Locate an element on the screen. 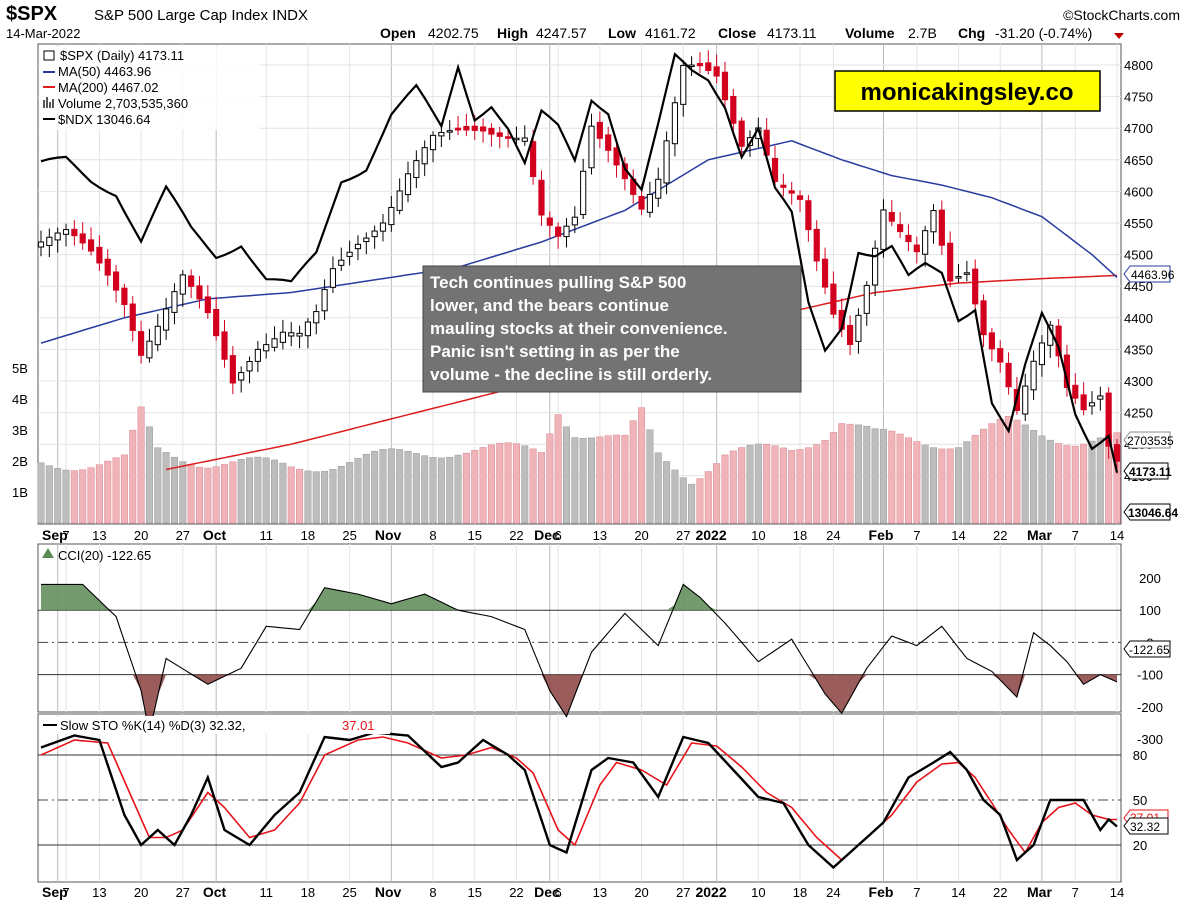 This screenshot has height=905, width=1200. date-tick-label: 2022 is located at coordinates (710, 892).